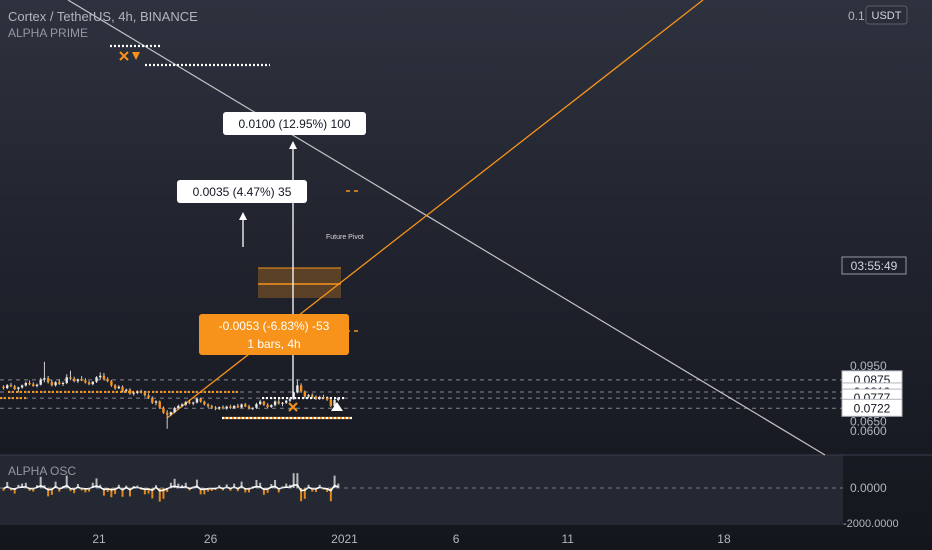 The image size is (932, 550). What do you see at coordinates (871, 524) in the screenshot?
I see `partial-bottom-tick: -2000.0000` at bounding box center [871, 524].